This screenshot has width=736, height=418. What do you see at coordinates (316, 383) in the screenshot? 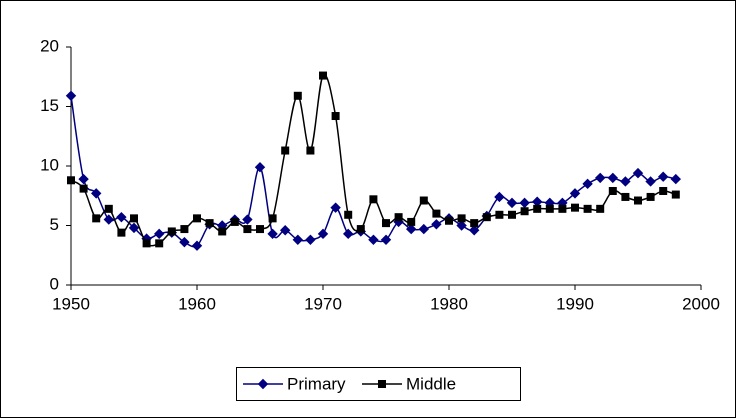
I see `legend-label: Primary` at bounding box center [316, 383].